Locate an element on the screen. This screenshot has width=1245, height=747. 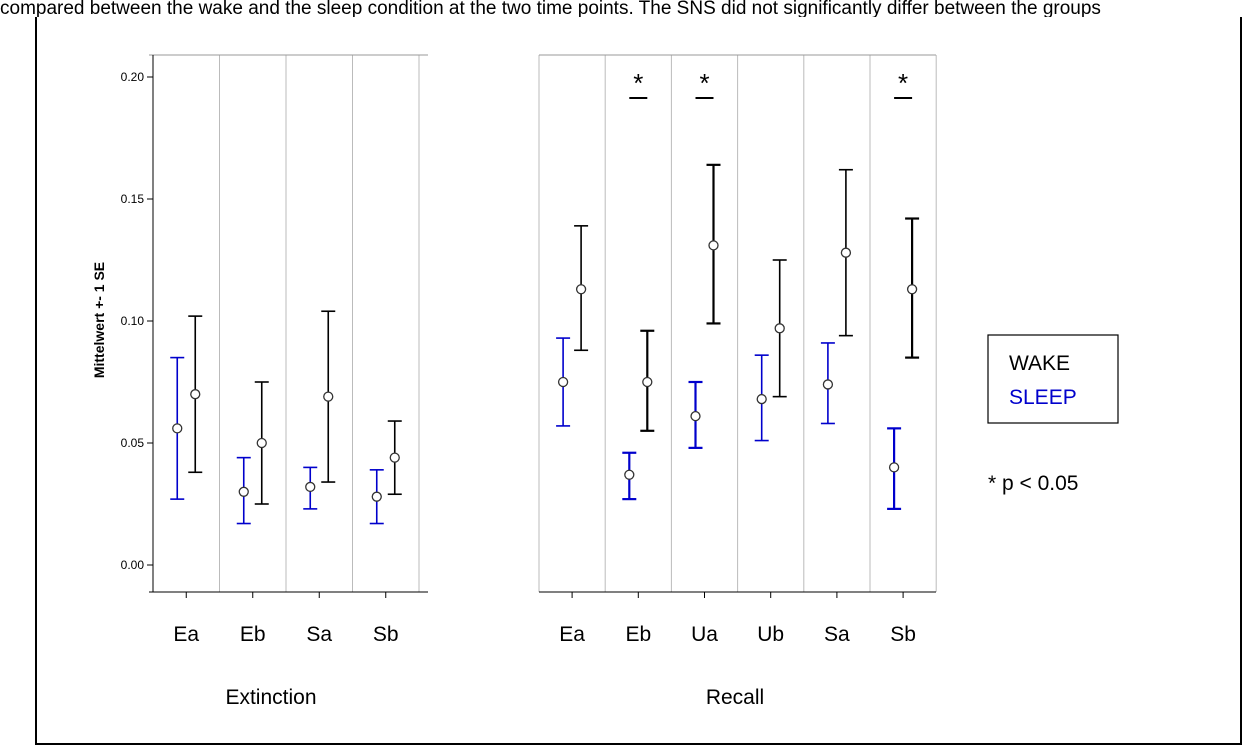
legend-box is located at coordinates (1053, 379).